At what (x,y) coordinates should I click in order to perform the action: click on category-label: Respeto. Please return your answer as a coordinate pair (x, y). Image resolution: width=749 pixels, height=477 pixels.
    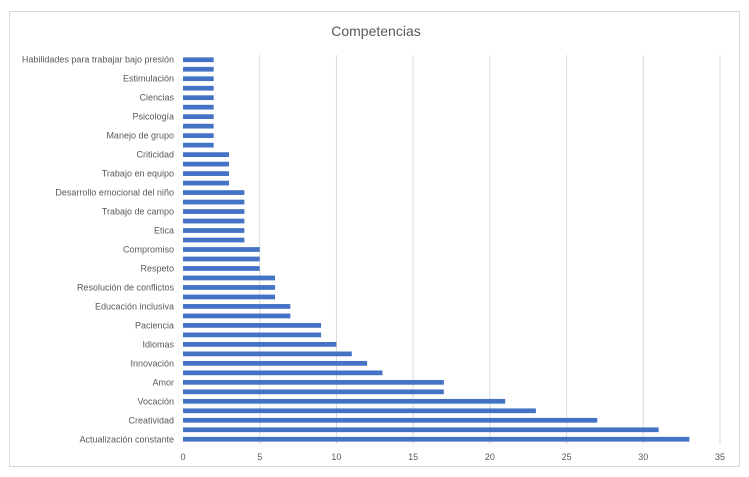
    Looking at the image, I should click on (157, 268).